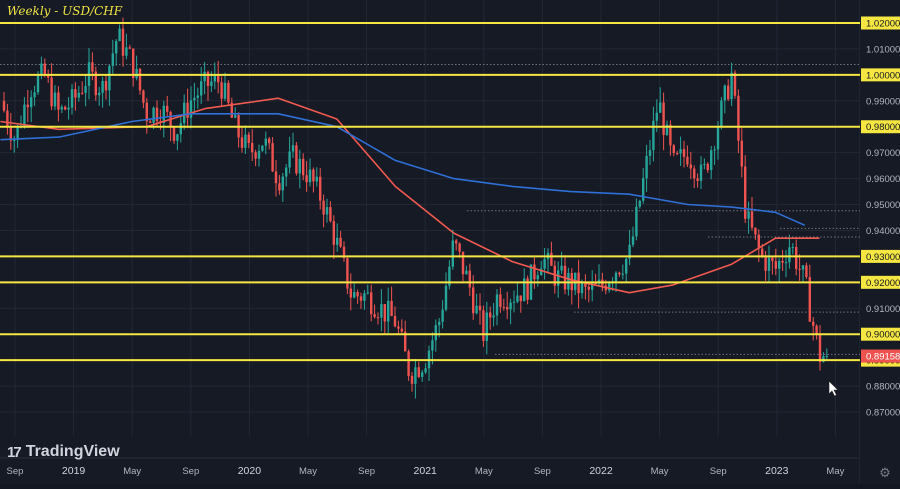 The image size is (900, 489). I want to click on price-label: 0.88000, so click(883, 387).